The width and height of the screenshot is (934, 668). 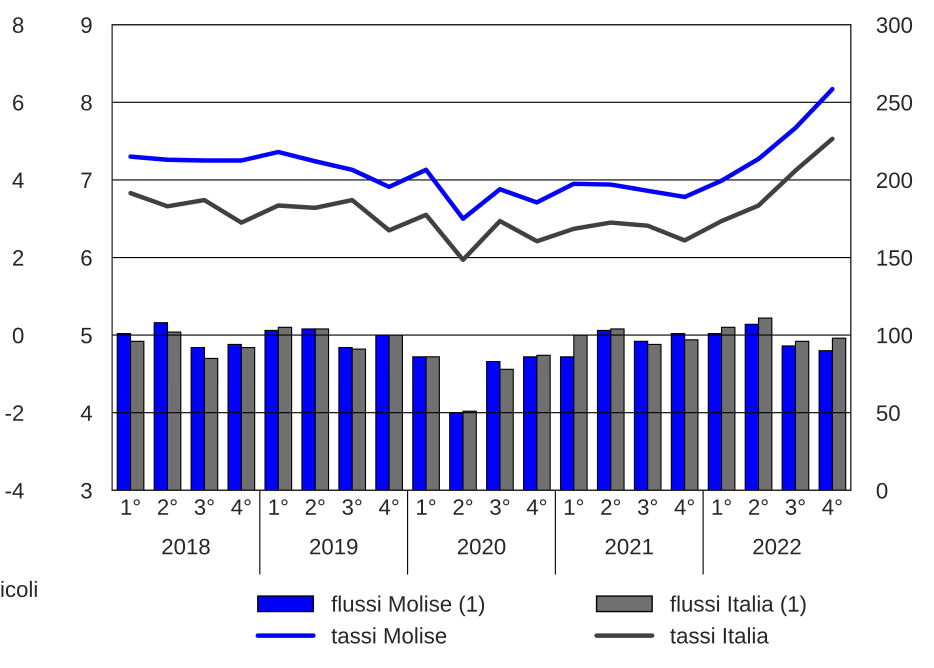 What do you see at coordinates (334, 546) in the screenshot?
I see `text: 2019` at bounding box center [334, 546].